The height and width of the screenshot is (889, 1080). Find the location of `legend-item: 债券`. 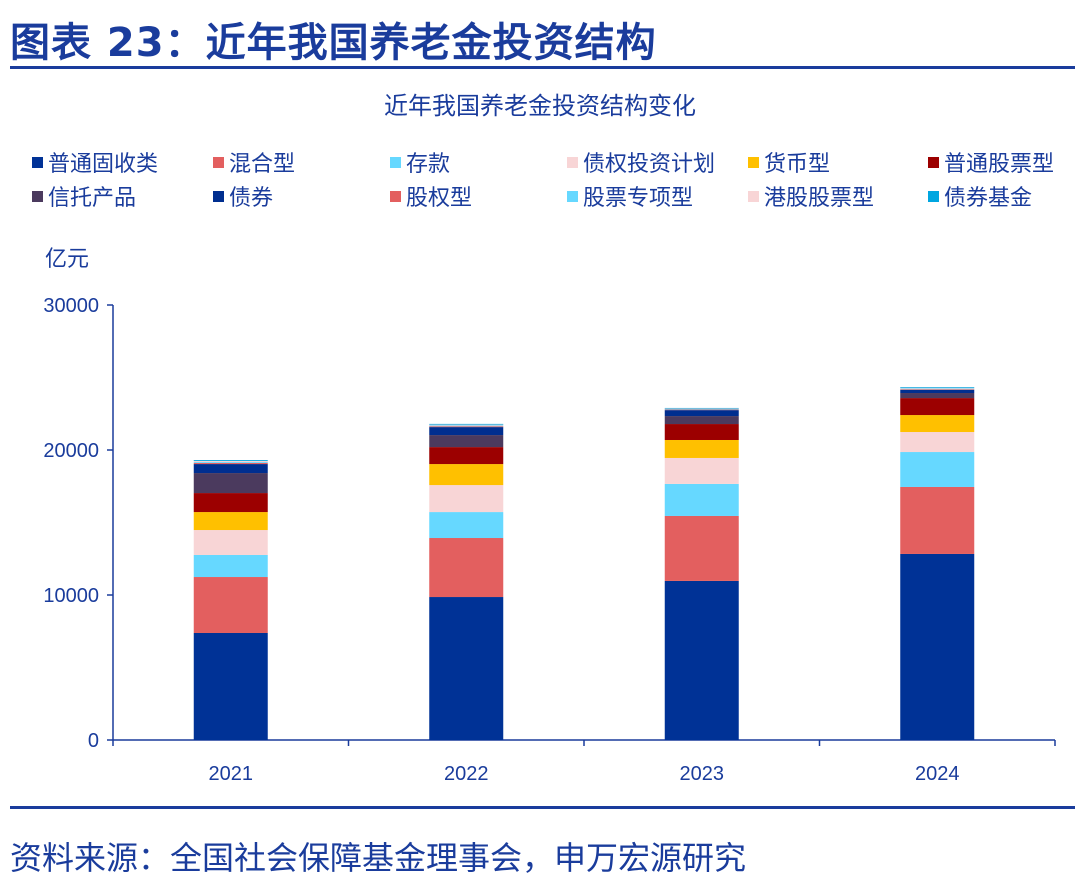

legend-item: 债券 is located at coordinates (243, 196).